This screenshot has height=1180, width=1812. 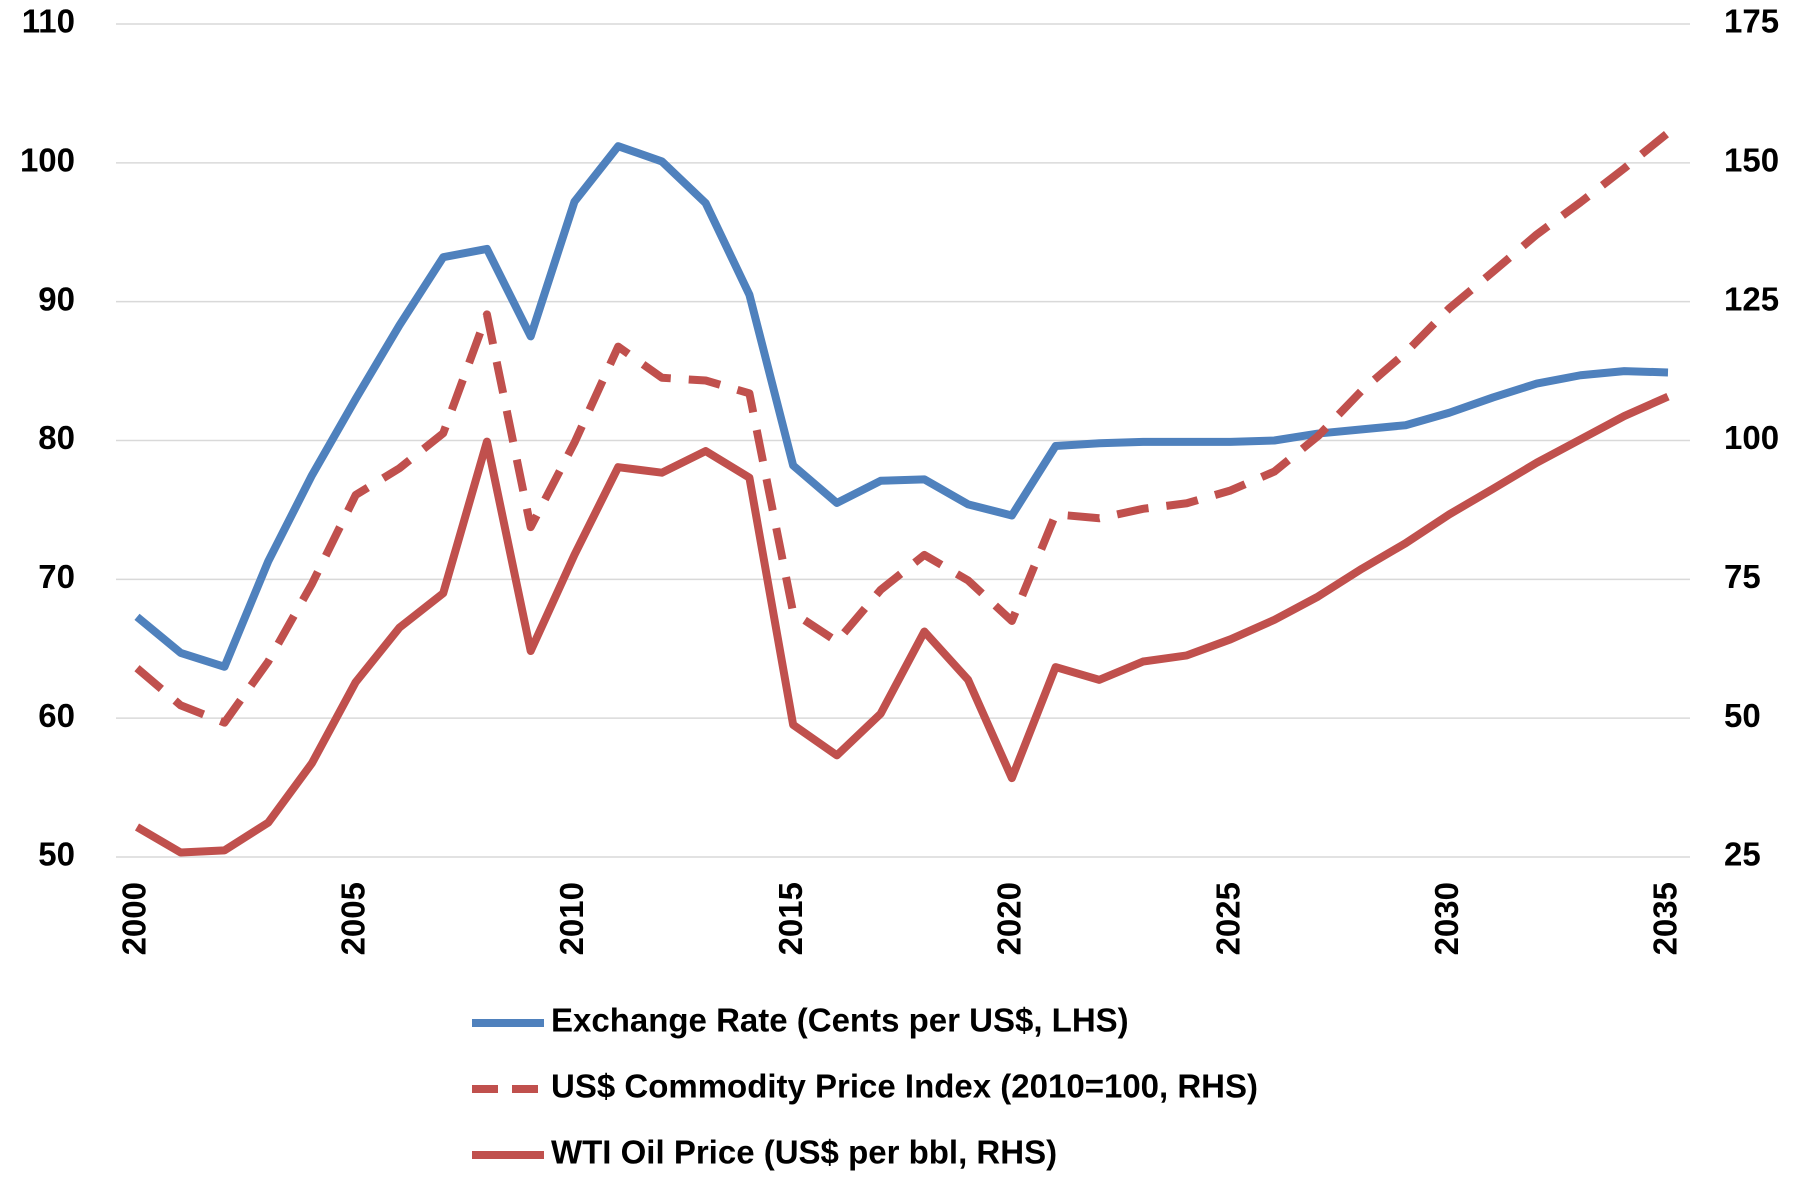 What do you see at coordinates (56, 715) in the screenshot?
I see `y-tick-label: 60` at bounding box center [56, 715].